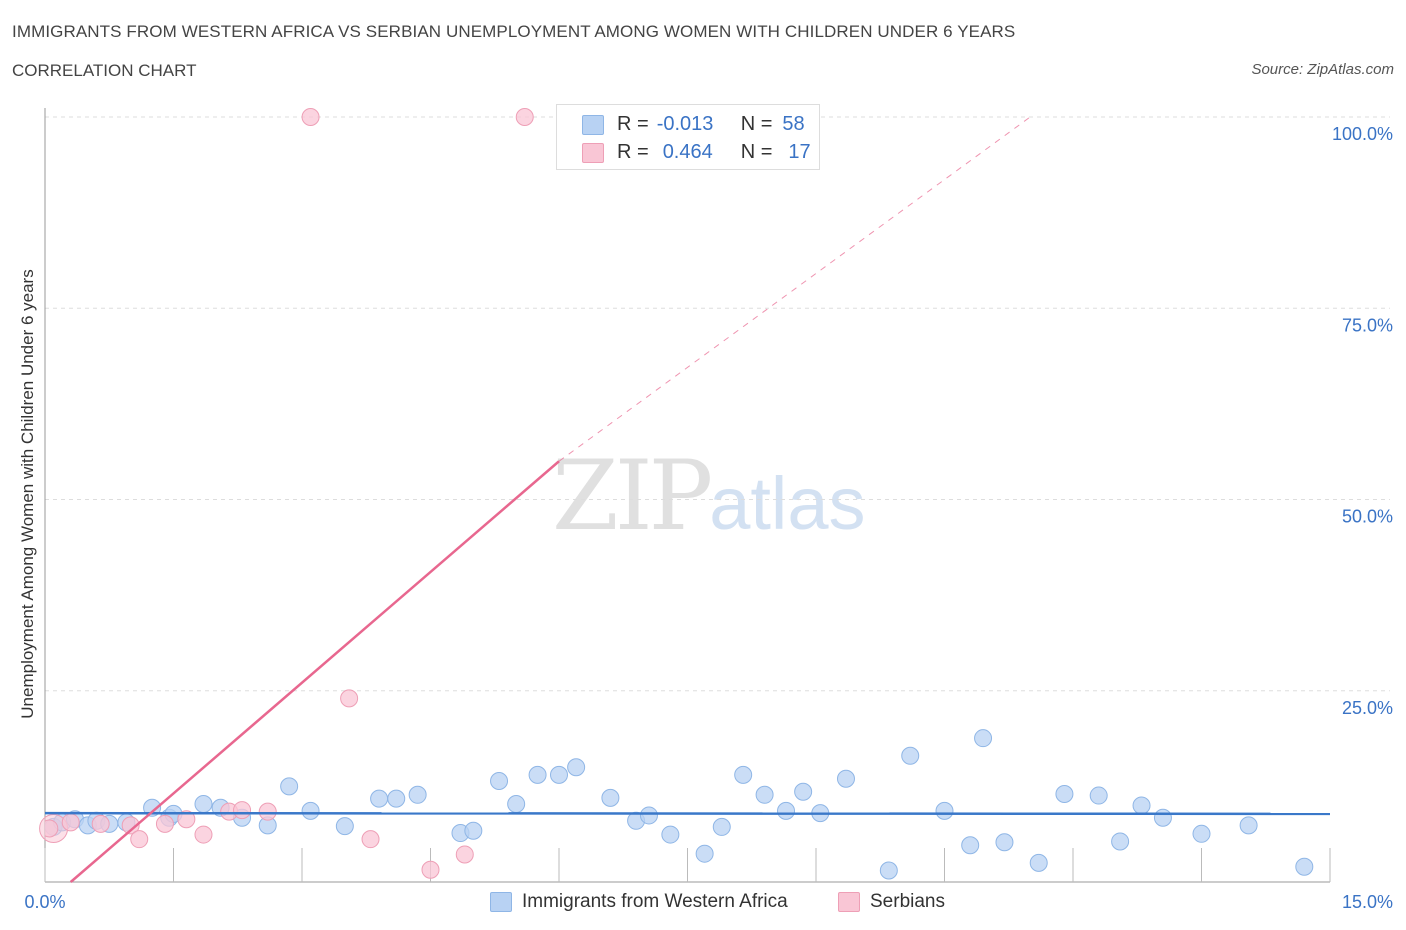  What do you see at coordinates (1362, 134) in the screenshot?
I see `y-tick-label: 100.0%` at bounding box center [1362, 134].